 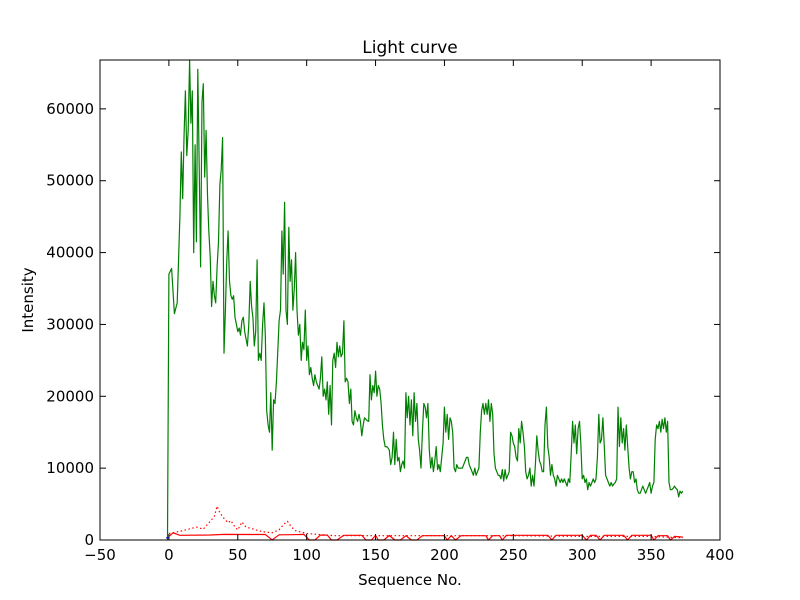 What do you see at coordinates (306, 555) in the screenshot?
I see `x-tick-label: 100` at bounding box center [306, 555].